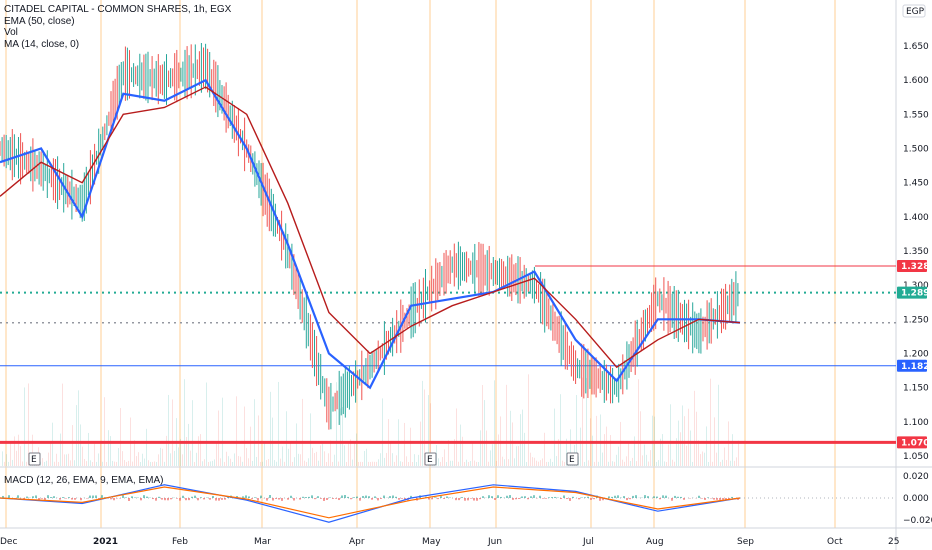 This screenshot has height=550, width=932. Describe the element at coordinates (42, 44) in the screenshot. I see `legend-ma: MA (14, close, 0)` at that location.